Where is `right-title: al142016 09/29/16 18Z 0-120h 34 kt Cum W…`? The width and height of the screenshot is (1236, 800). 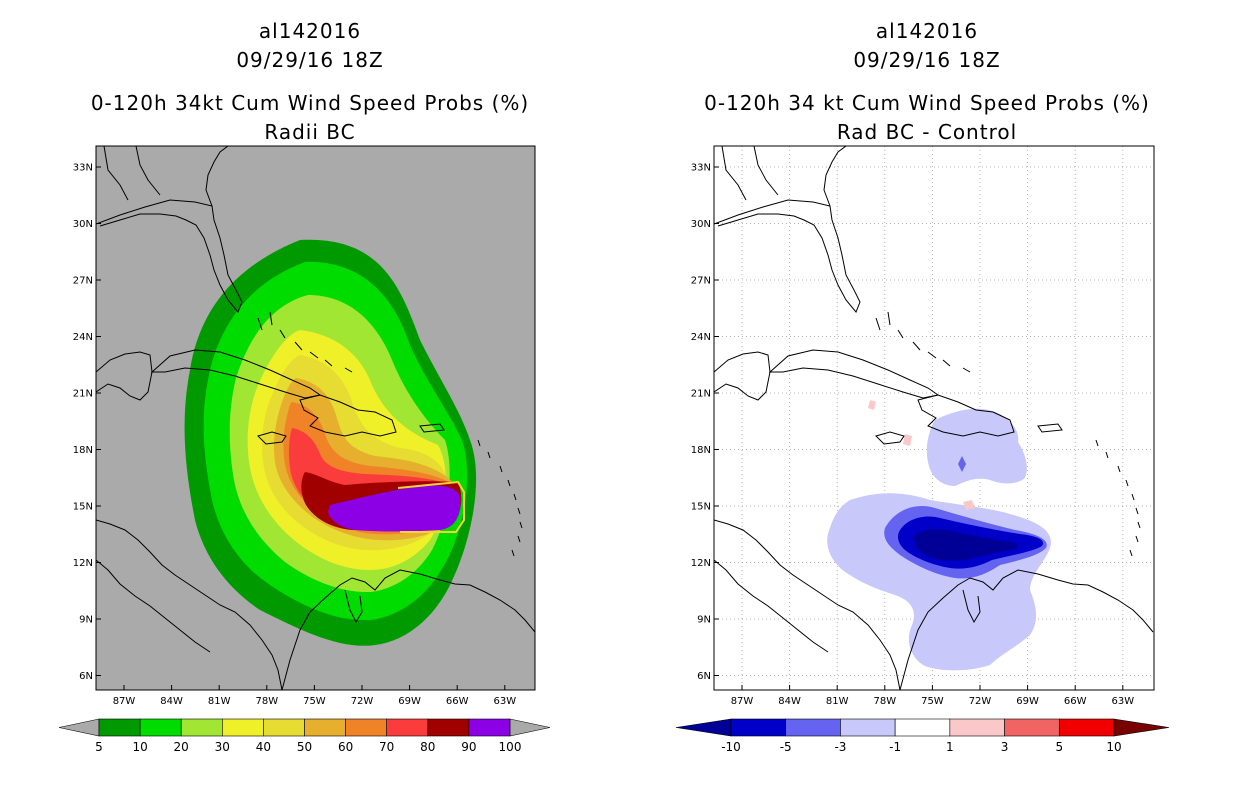 right-title: al142016 09/29/16 18Z 0-120h 34 kt Cum W… is located at coordinates (927, 82).